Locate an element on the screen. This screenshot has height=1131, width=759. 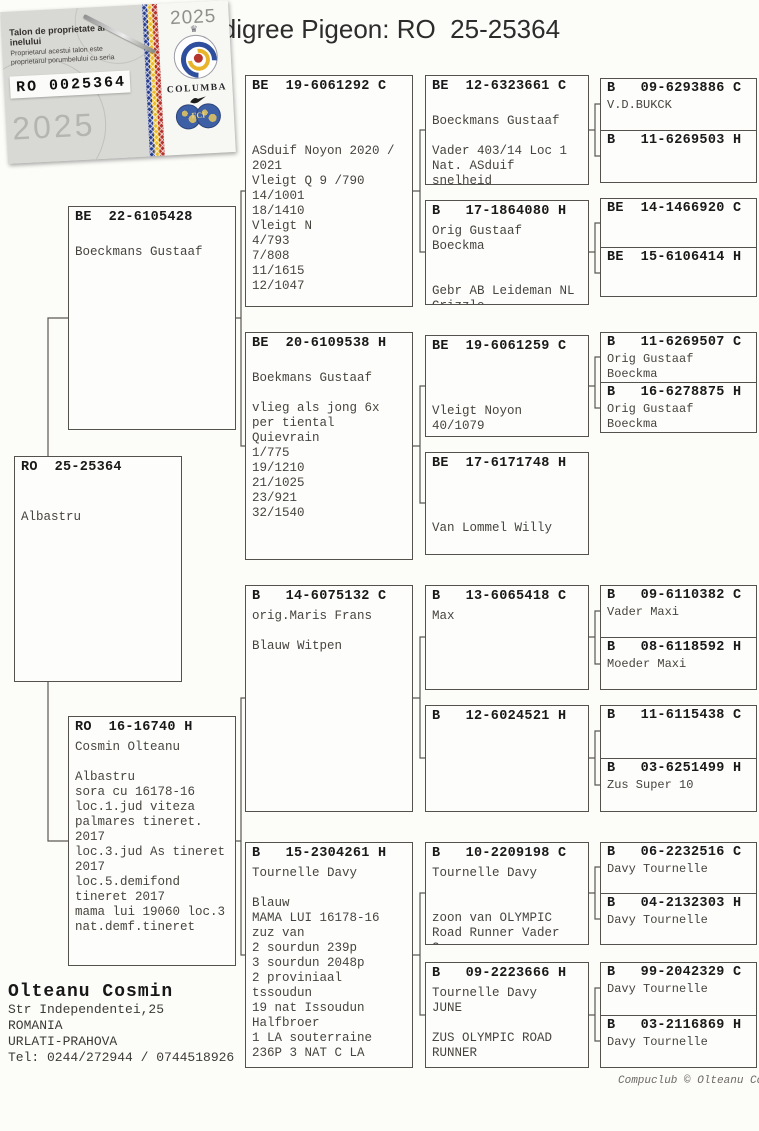
columba-logo: ♛ is located at coordinates (197, 55).